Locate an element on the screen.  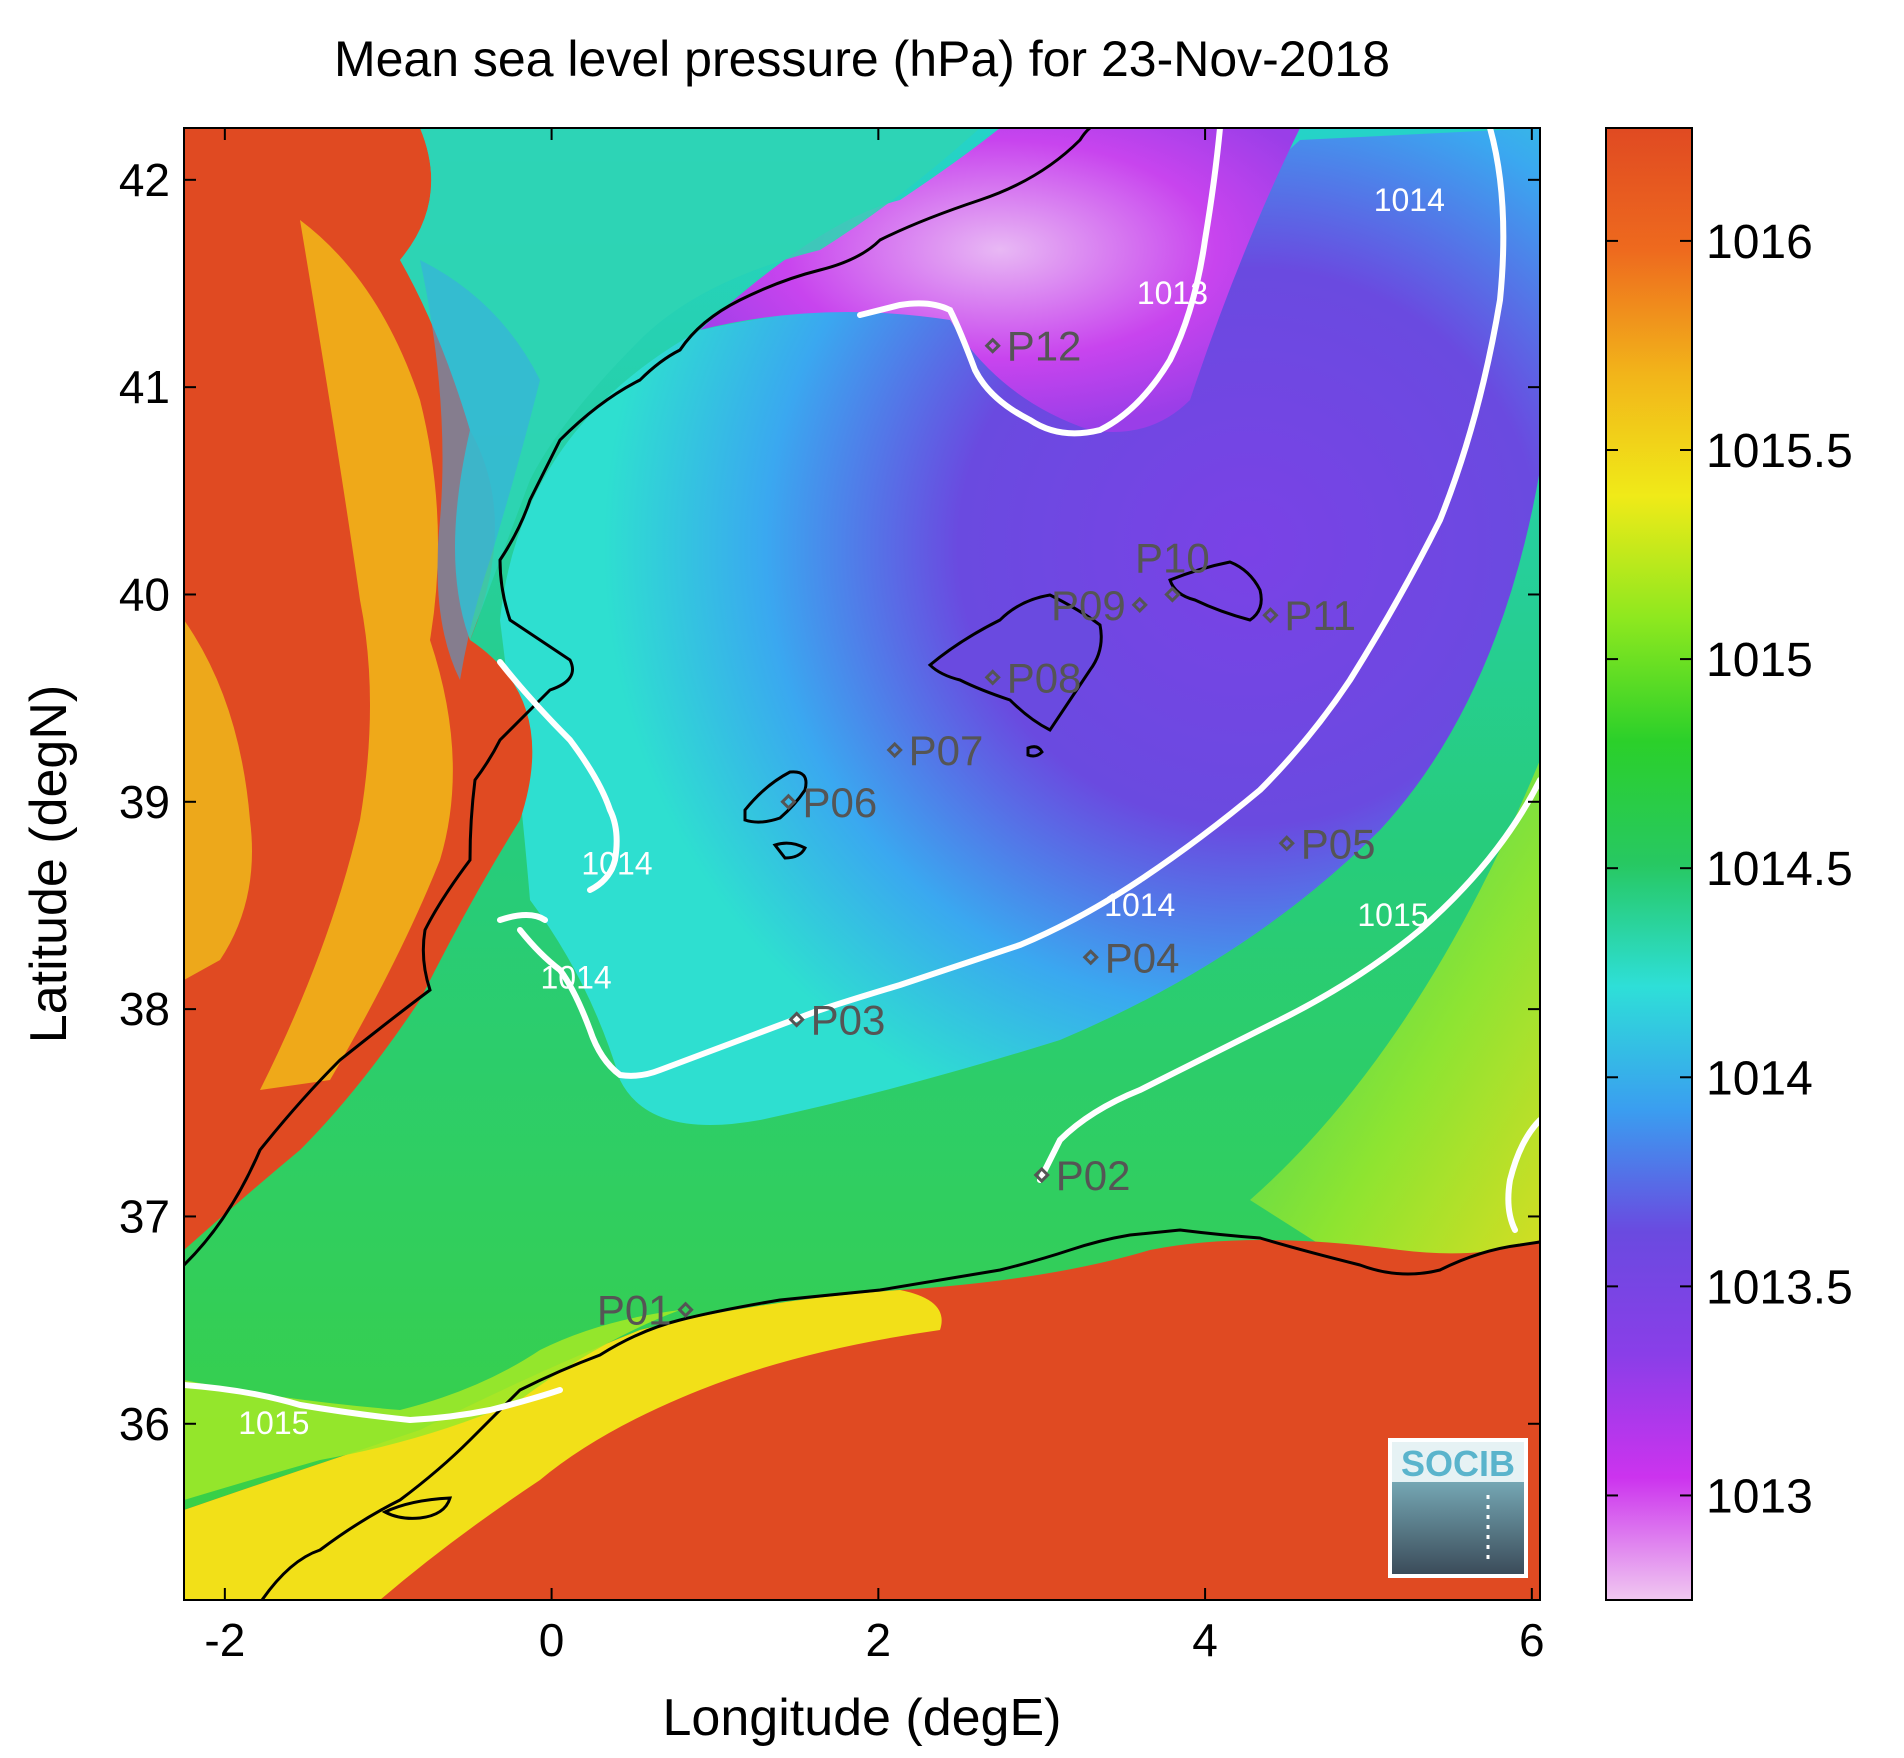
x-tick-label: 6 is located at coordinates (1532, 1640).